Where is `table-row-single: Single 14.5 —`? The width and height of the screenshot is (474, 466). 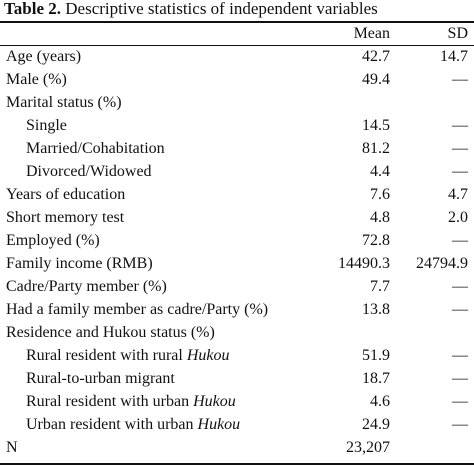 table-row-single: Single 14.5 — is located at coordinates (237, 125).